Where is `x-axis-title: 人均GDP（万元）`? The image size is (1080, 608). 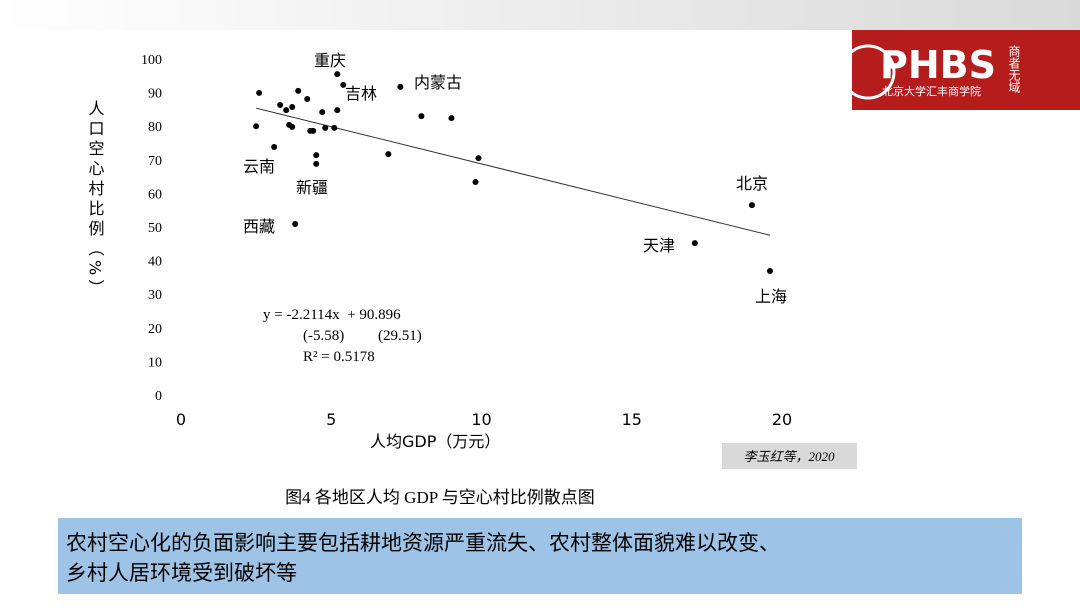
x-axis-title: 人均GDP（万元） is located at coordinates (435, 441).